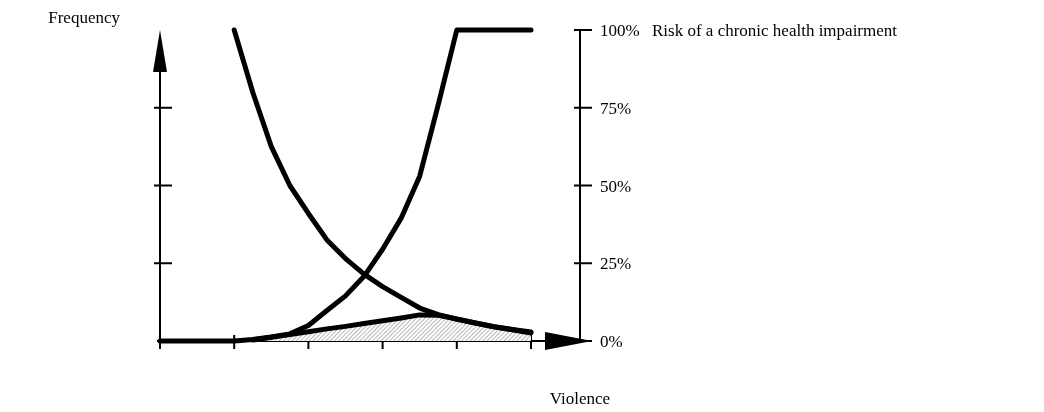 The height and width of the screenshot is (412, 1044). Describe the element at coordinates (775, 30) in the screenshot. I see `y-axis-title: Risk of a chronic health impairment` at that location.